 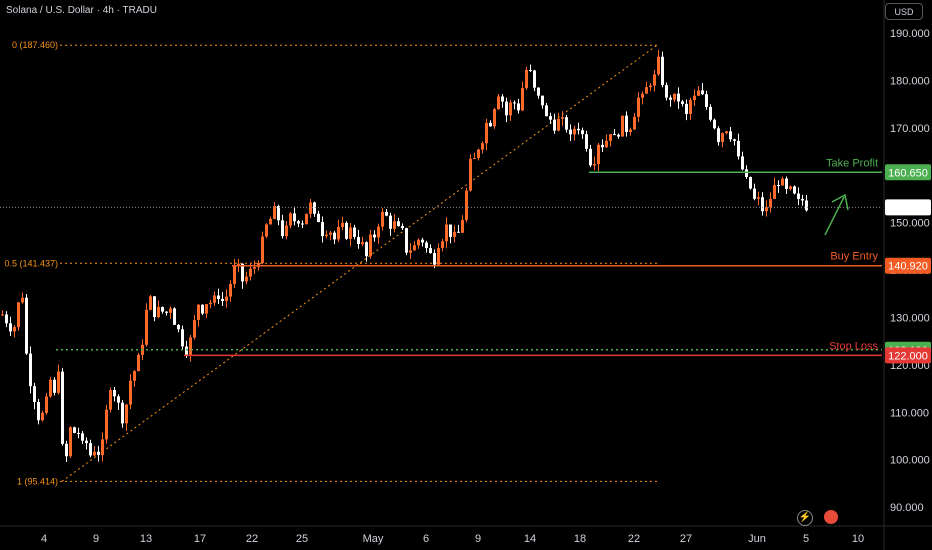 I want to click on x-tick-label: 9, so click(x=96, y=539).